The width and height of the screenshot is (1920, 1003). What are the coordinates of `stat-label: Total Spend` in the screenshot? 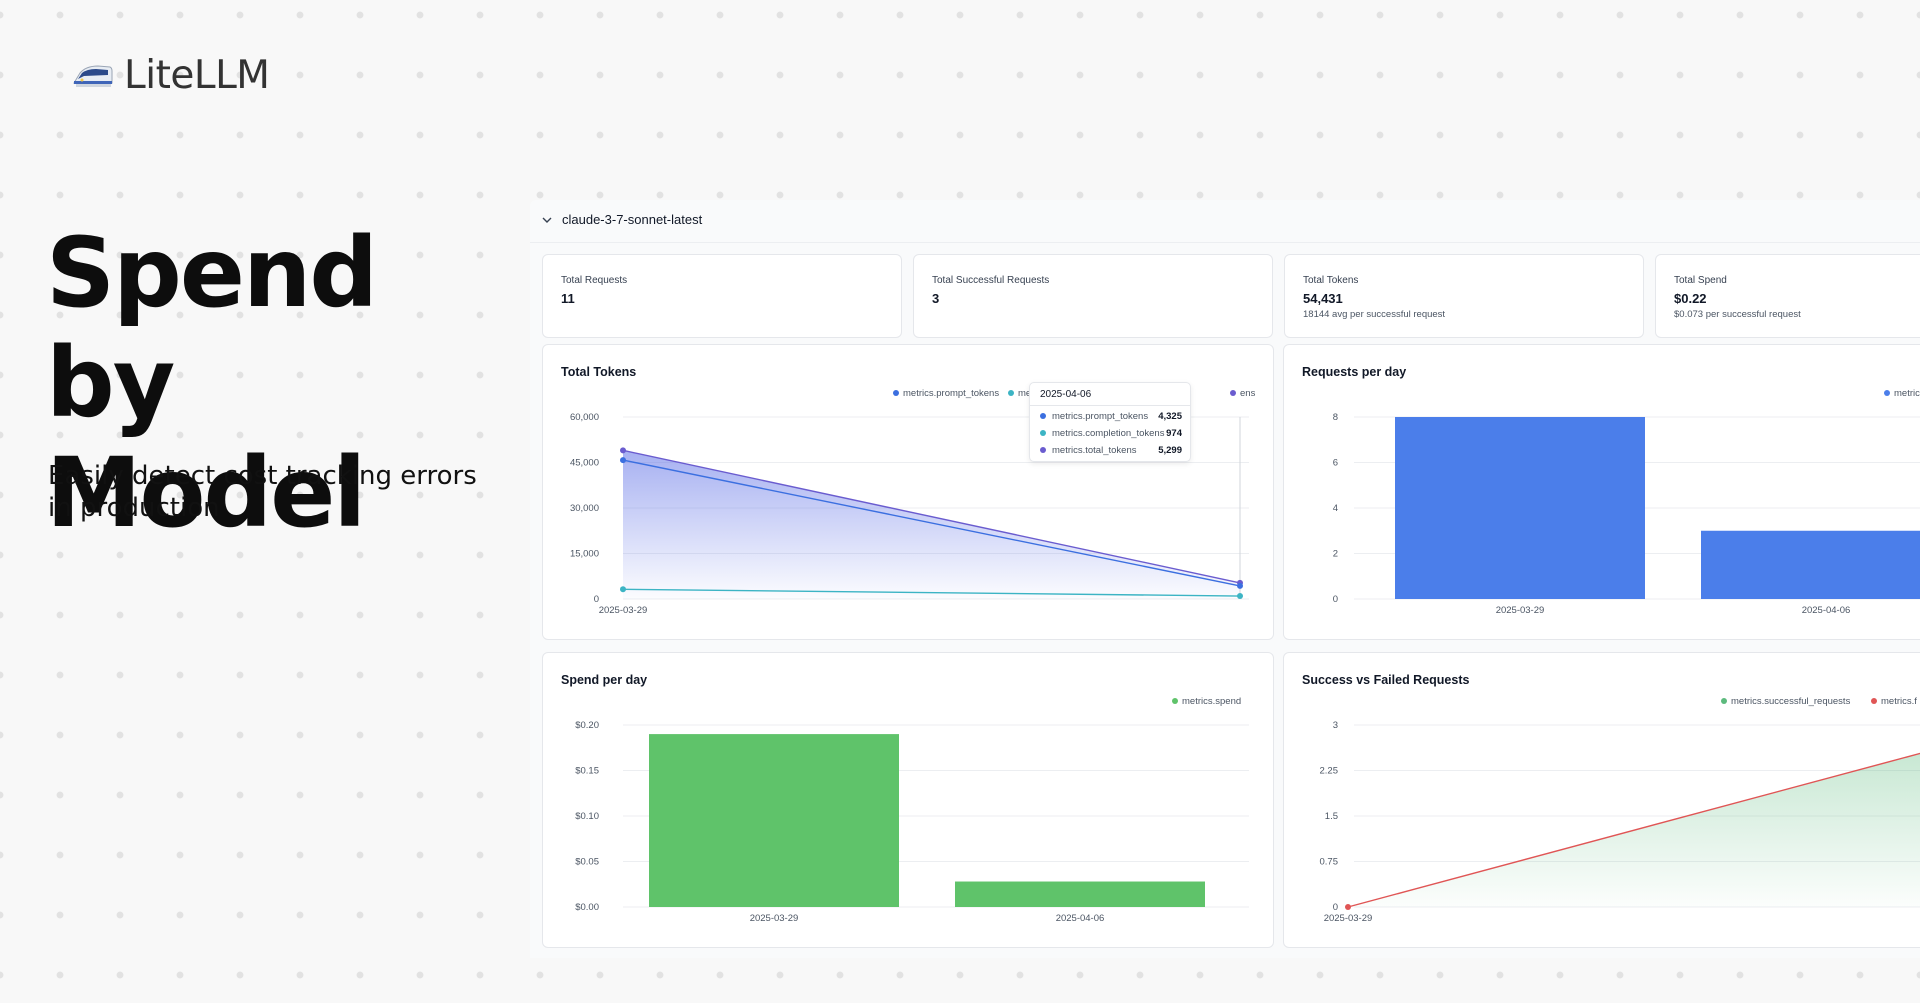 It's located at (1700, 280).